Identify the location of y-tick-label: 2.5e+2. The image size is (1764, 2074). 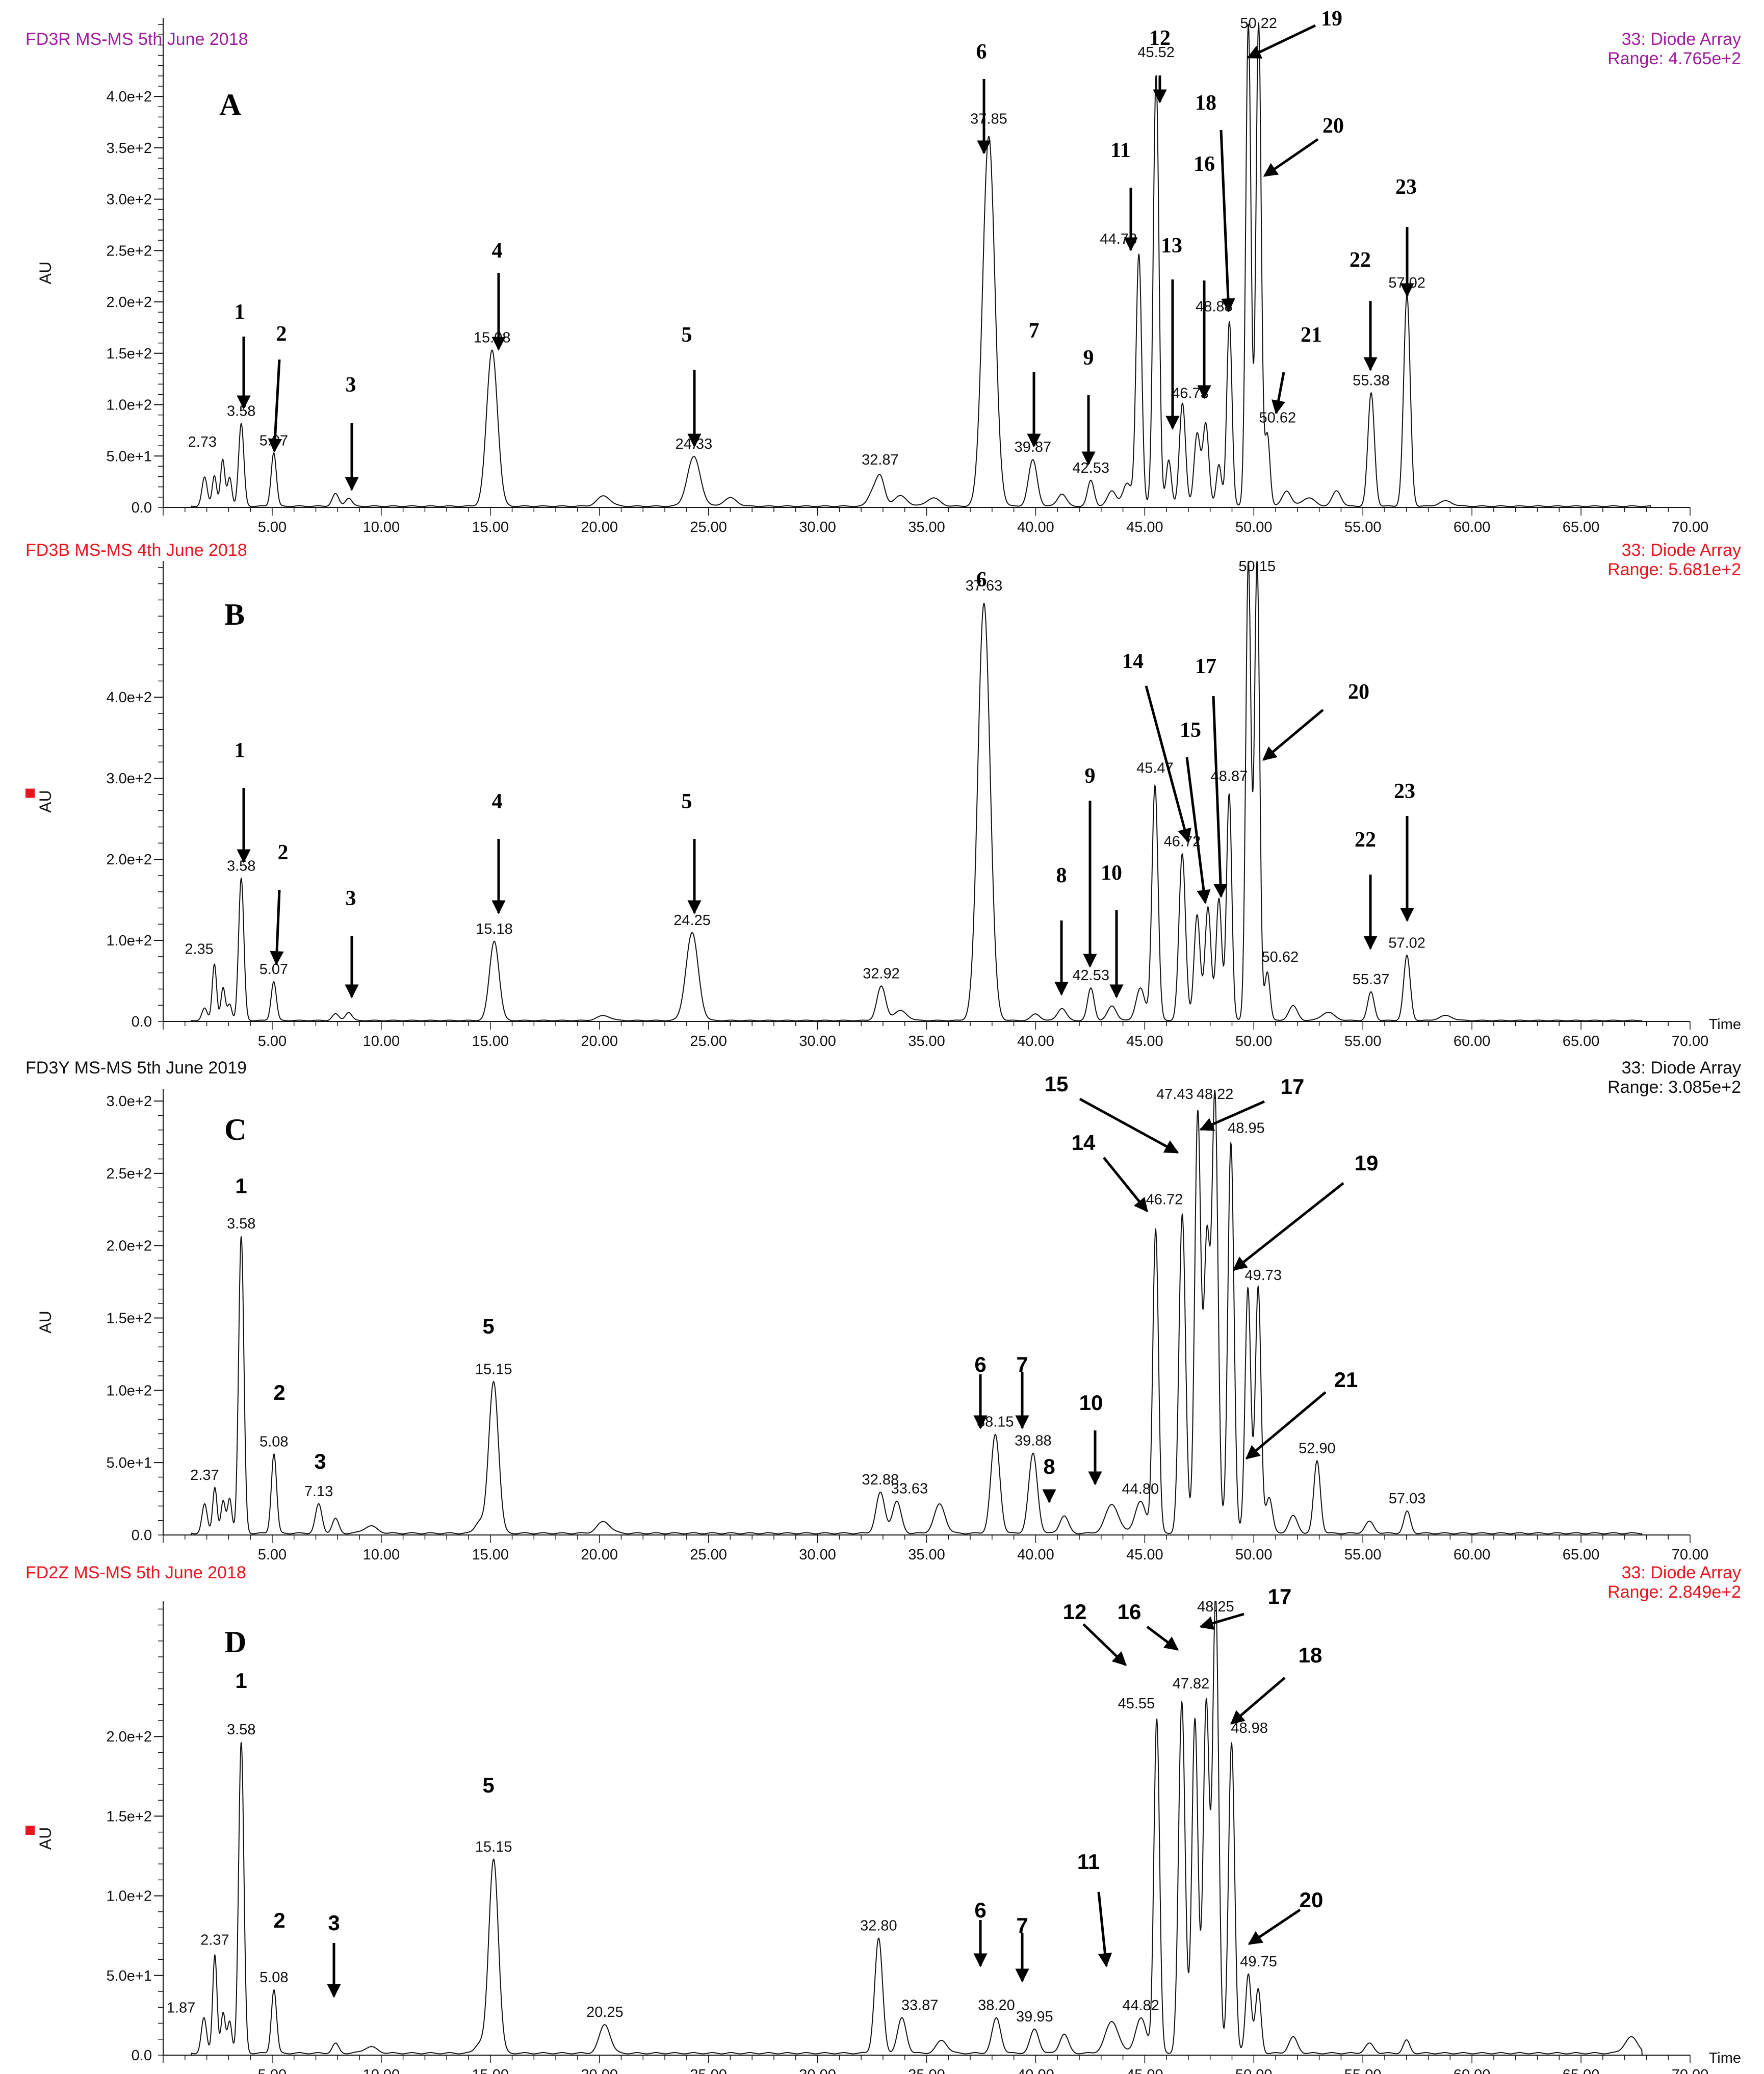
(129, 1174).